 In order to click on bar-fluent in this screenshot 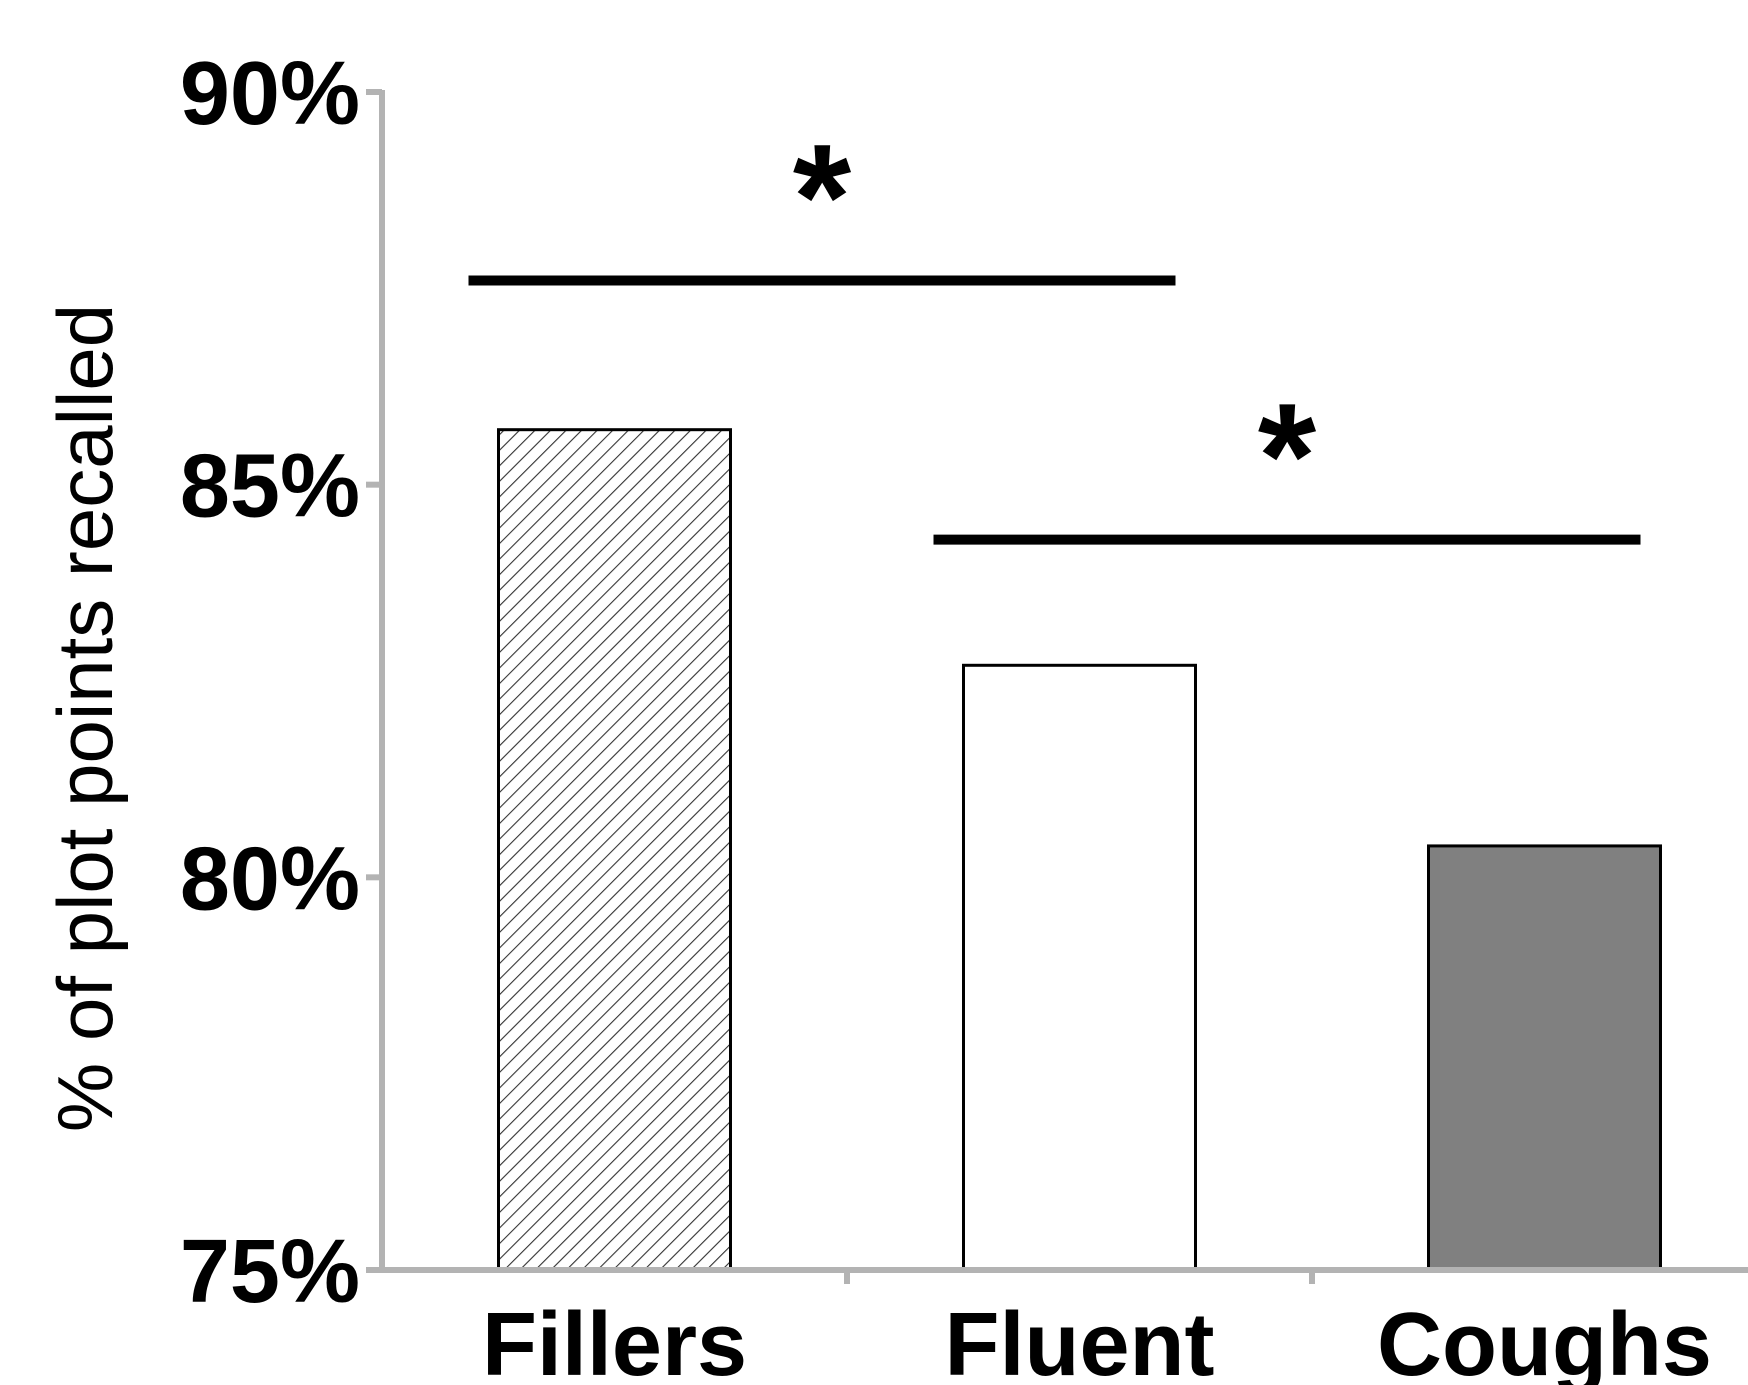, I will do `click(1079, 967)`.